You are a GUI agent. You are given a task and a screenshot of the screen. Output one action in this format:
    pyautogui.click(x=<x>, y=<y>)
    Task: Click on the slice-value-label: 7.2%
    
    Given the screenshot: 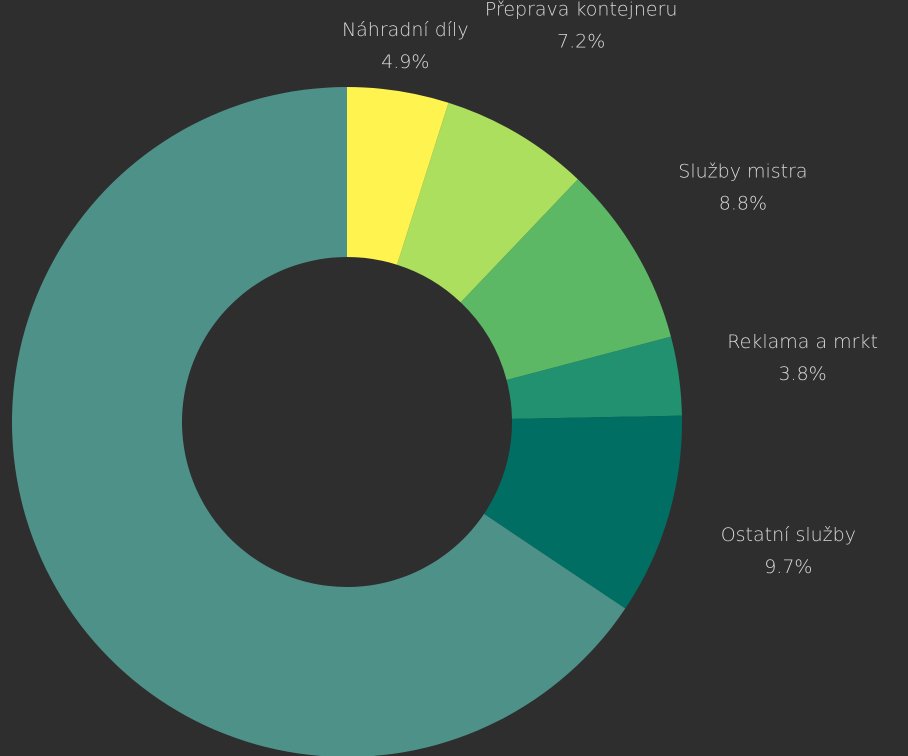 What is the action you would take?
    pyautogui.click(x=581, y=42)
    